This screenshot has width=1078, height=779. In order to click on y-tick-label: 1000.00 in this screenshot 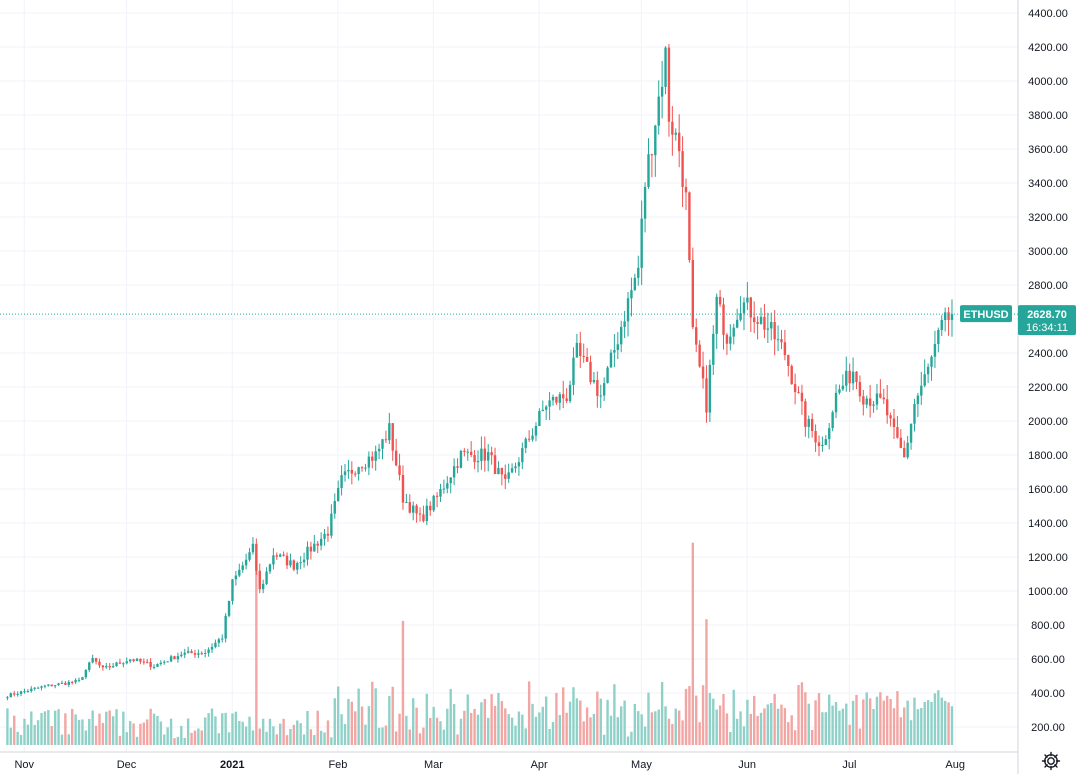, I will do `click(1048, 592)`.